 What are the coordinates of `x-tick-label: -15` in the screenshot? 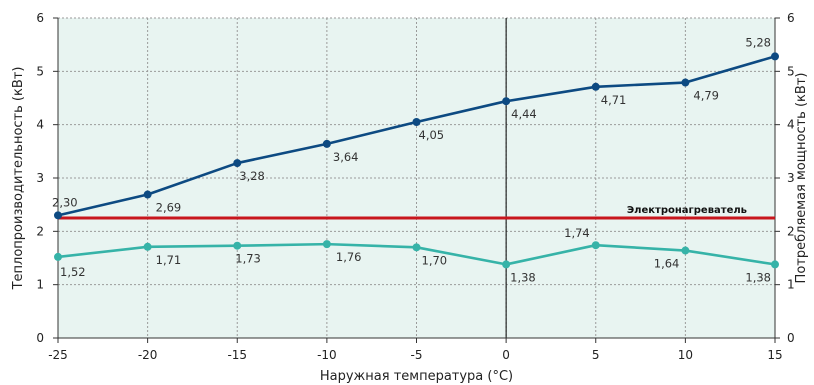 It's located at (237, 355).